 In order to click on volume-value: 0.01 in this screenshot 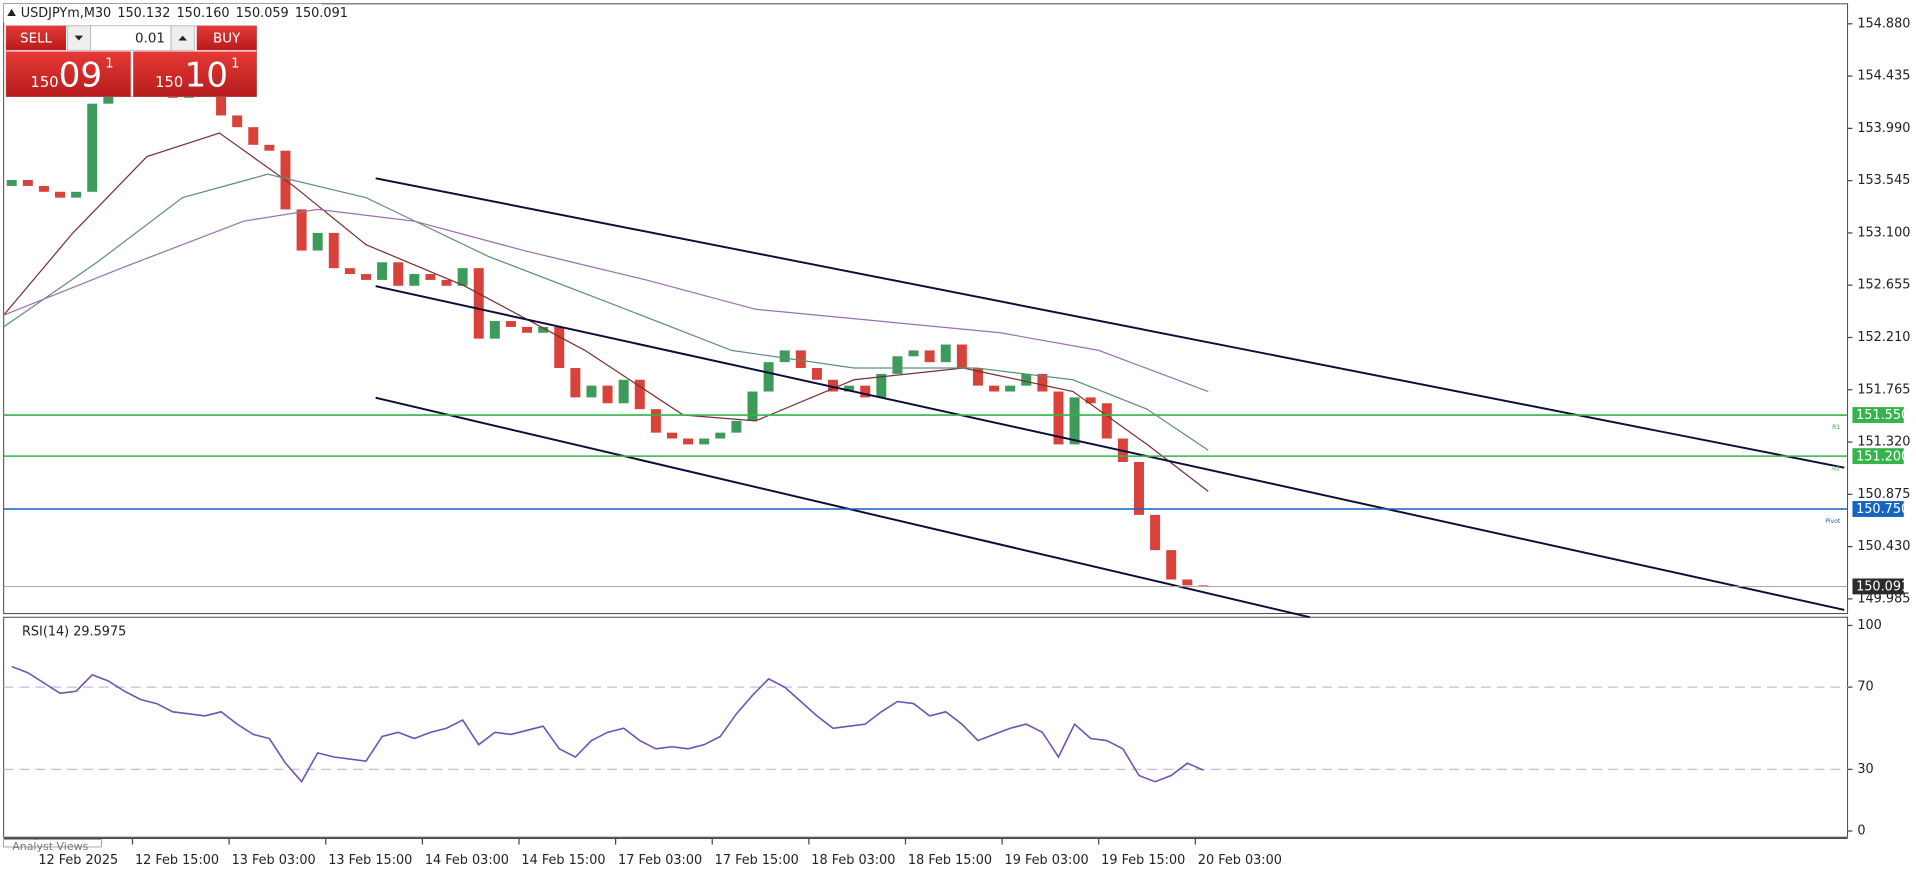, I will do `click(150, 39)`.